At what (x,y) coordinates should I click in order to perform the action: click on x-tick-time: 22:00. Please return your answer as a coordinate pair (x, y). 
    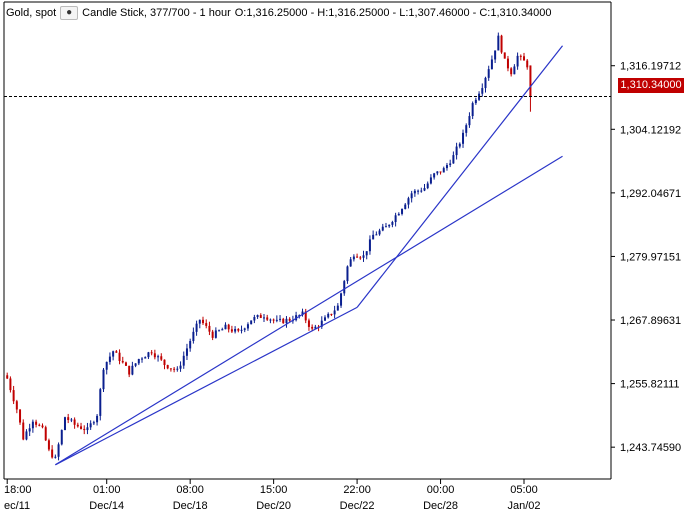
    Looking at the image, I should click on (357, 490).